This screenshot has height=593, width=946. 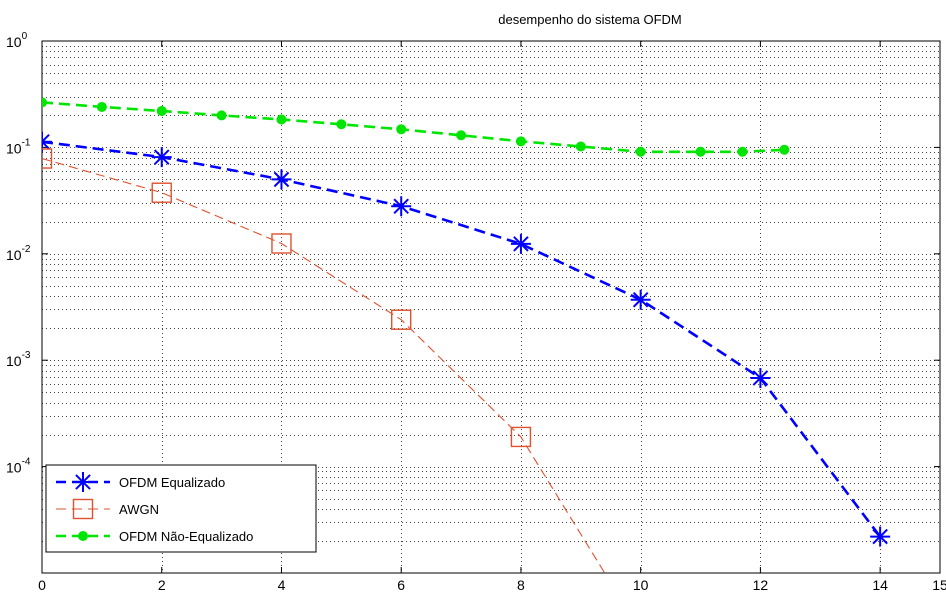 I want to click on x-tick-label: 0, so click(x=42, y=585).